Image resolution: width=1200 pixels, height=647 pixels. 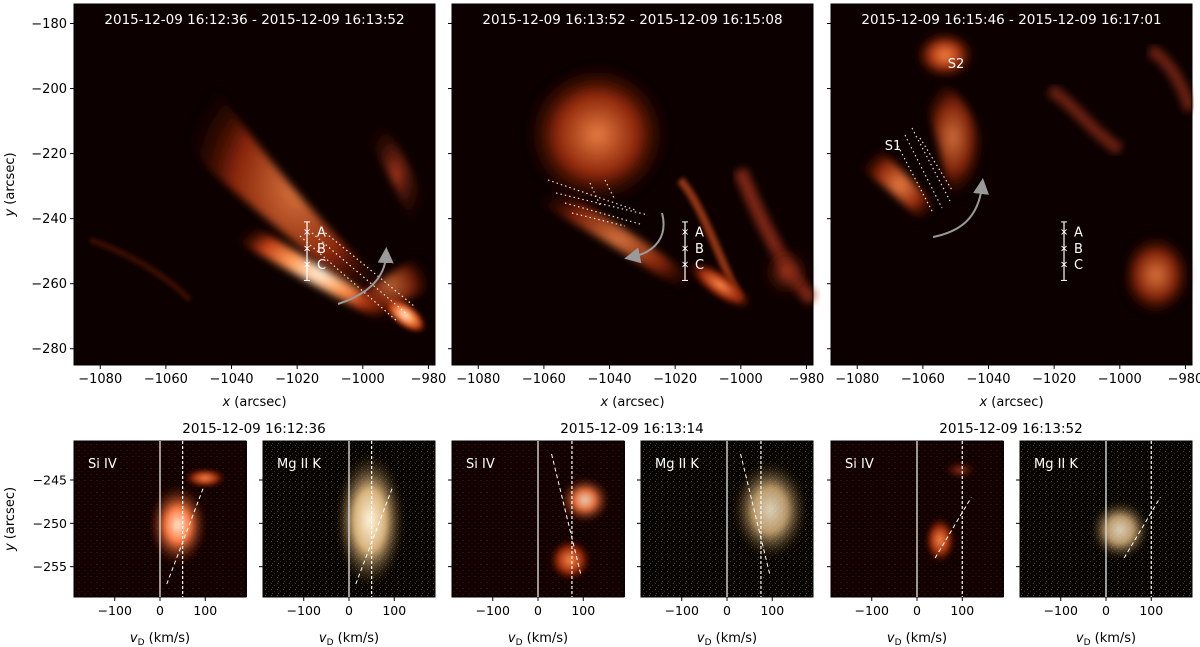 I want to click on bottom-group-title: 2015-12-09 16:12:36, so click(x=253, y=429).